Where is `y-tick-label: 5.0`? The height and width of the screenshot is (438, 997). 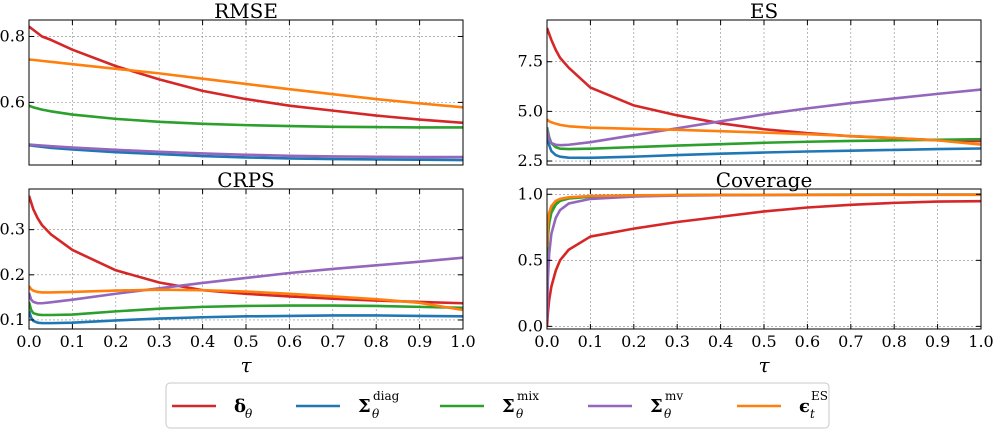
y-tick-label: 5.0 is located at coordinates (530, 110).